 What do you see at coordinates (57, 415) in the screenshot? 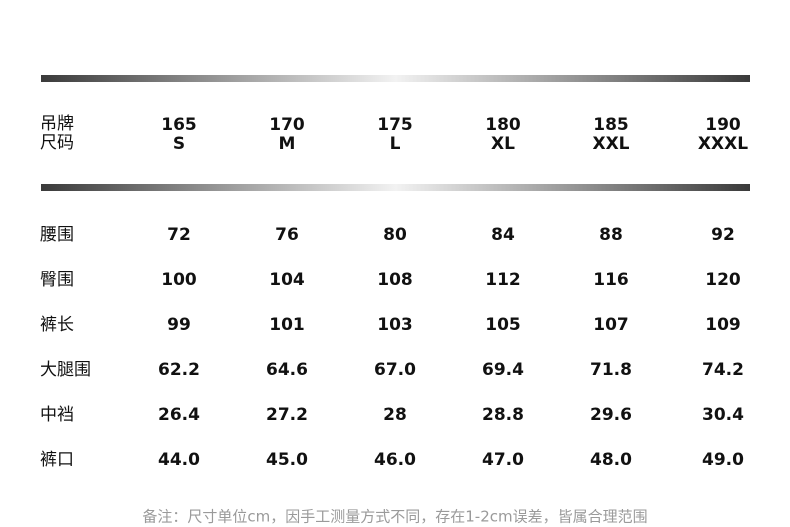
I see `row-label: 中裆` at bounding box center [57, 415].